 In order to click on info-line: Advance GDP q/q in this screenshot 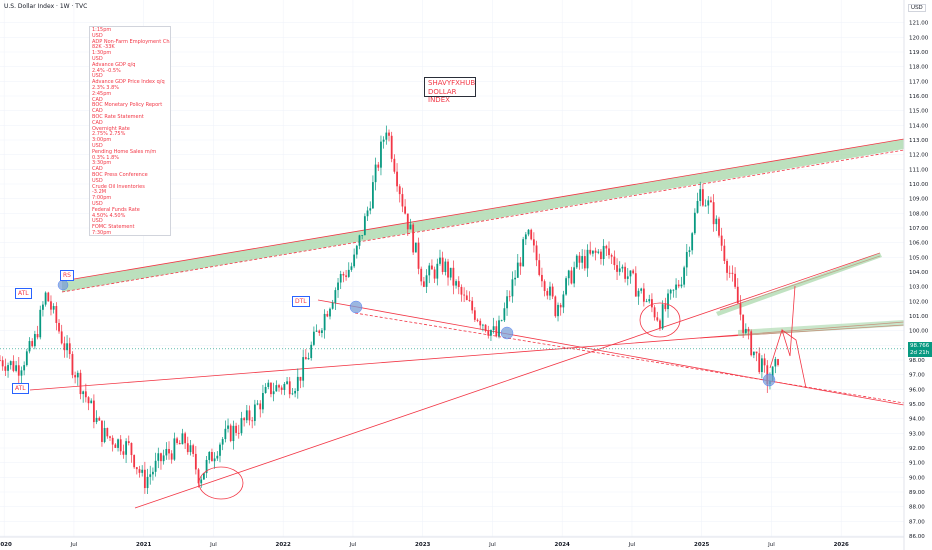, I will do `click(114, 64)`.